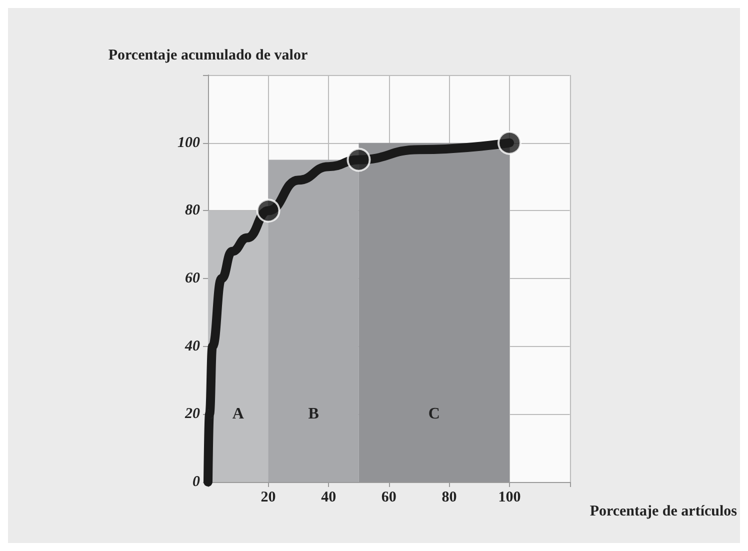 The height and width of the screenshot is (551, 748). What do you see at coordinates (208, 56) in the screenshot?
I see `y-axis-title: Porcentaje acumulado de valor` at bounding box center [208, 56].